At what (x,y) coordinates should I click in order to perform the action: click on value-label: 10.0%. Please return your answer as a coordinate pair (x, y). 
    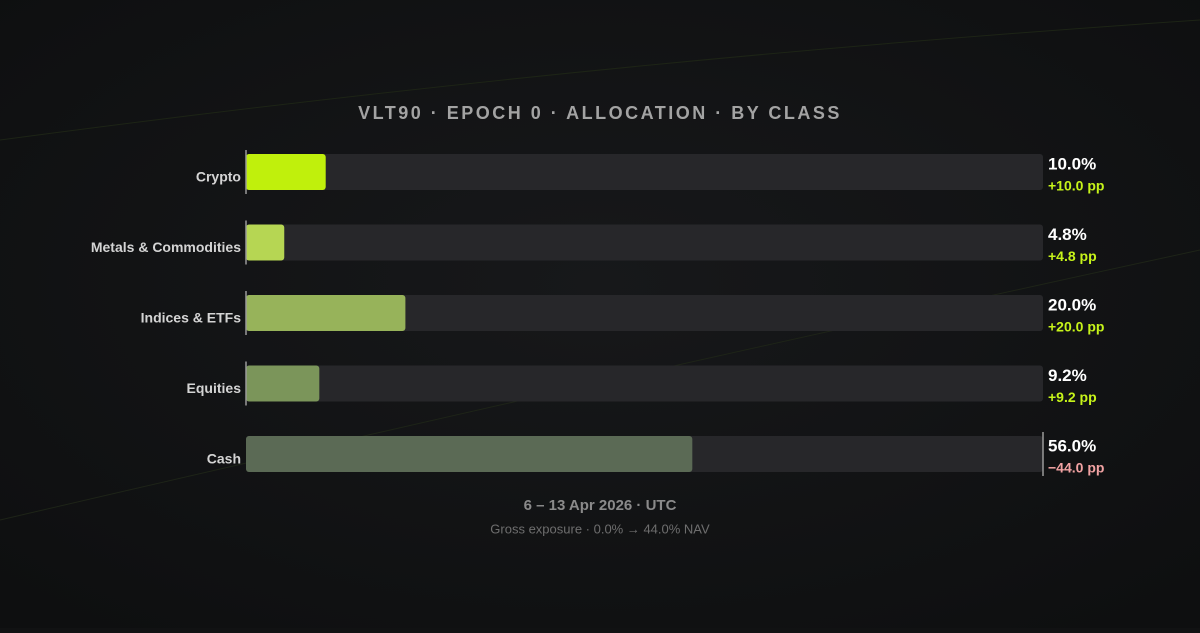
    Looking at the image, I should click on (1072, 163).